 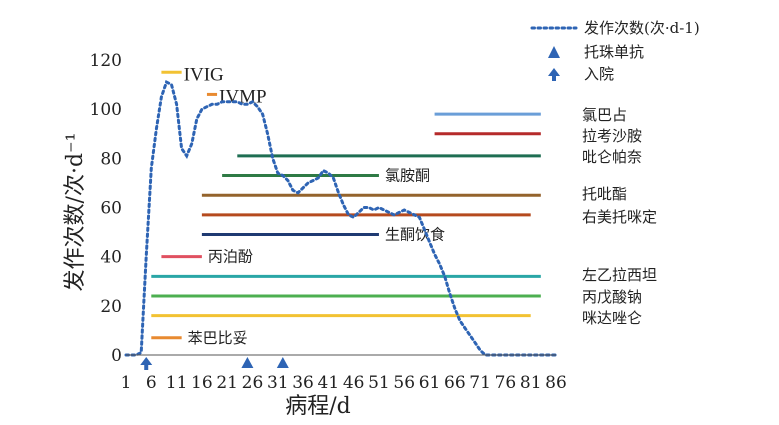 What do you see at coordinates (106, 110) in the screenshot?
I see `y-tick-label: 100` at bounding box center [106, 110].